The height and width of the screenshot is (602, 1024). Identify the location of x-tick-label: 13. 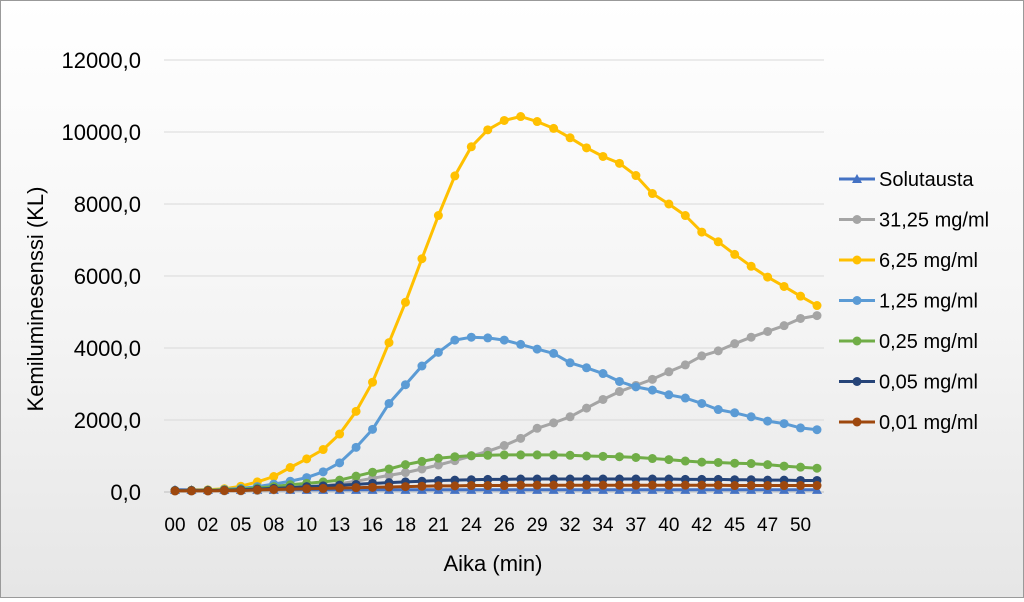
(339, 525).